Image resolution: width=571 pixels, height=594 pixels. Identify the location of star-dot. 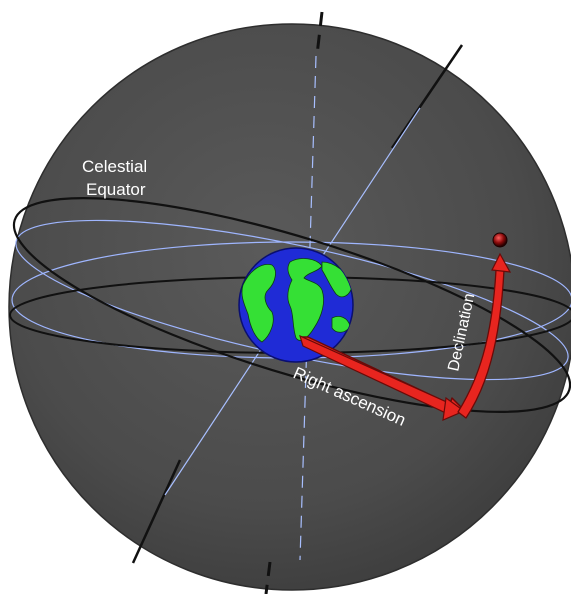
(500, 240).